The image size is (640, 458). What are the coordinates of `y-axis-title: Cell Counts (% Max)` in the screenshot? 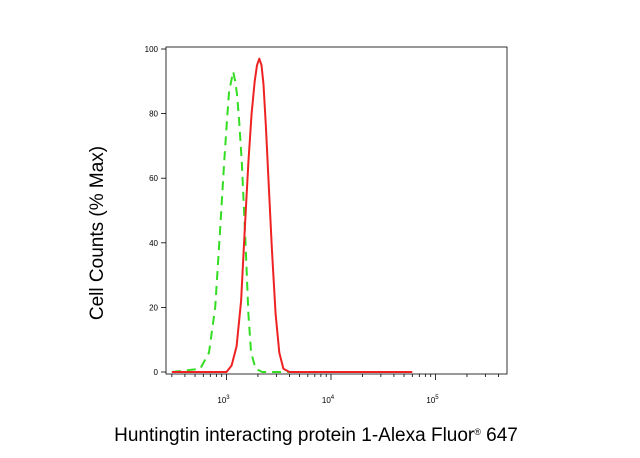 It's located at (97, 233).